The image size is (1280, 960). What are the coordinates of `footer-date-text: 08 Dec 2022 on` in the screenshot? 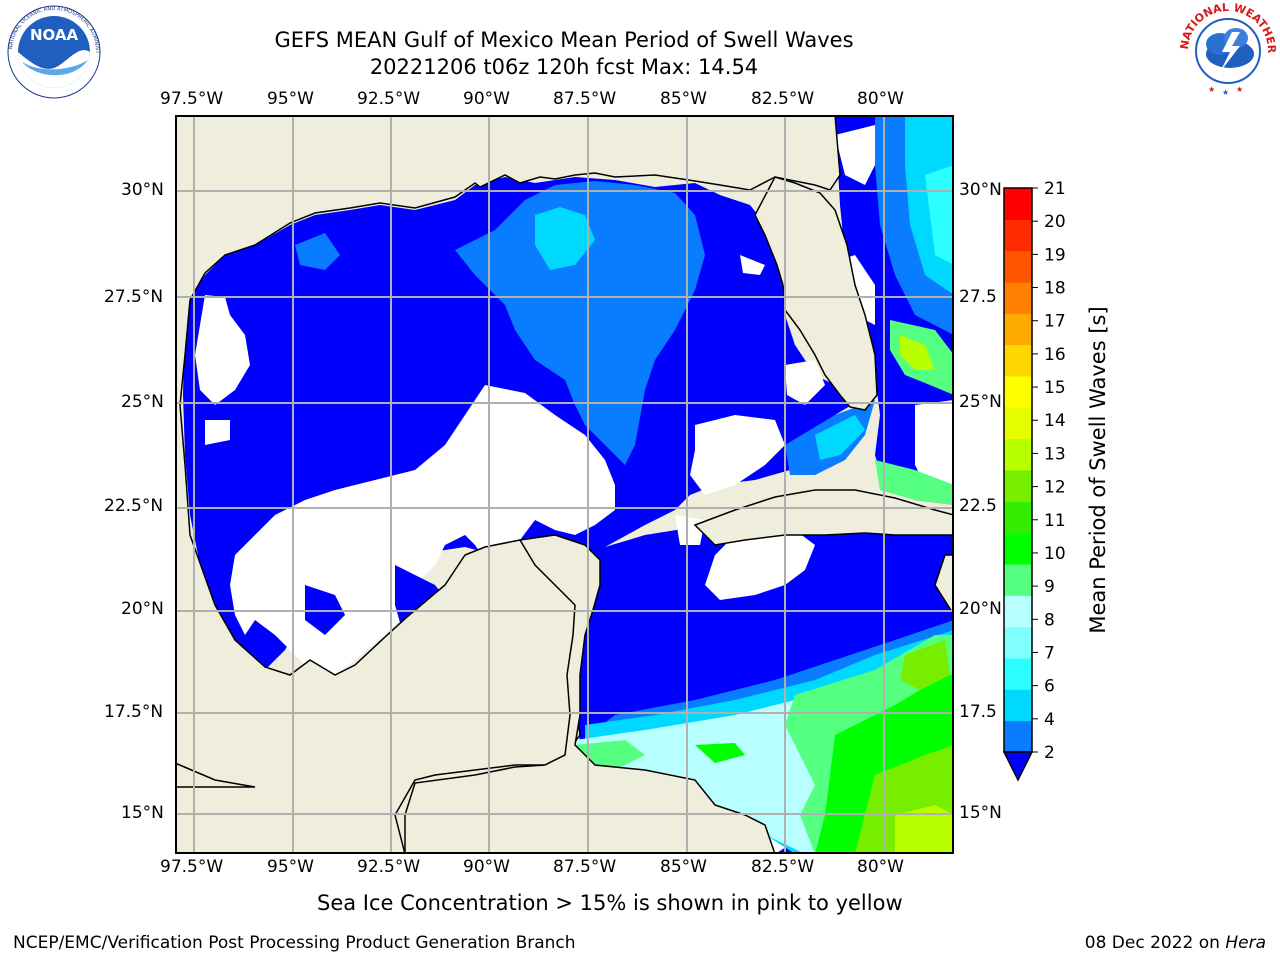 It's located at (1155, 943).